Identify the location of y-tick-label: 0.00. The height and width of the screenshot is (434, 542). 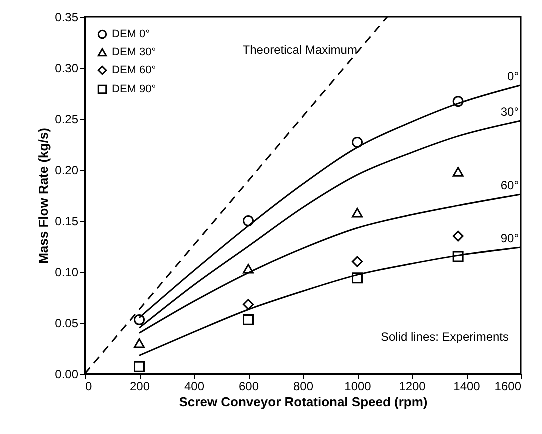
(67, 375).